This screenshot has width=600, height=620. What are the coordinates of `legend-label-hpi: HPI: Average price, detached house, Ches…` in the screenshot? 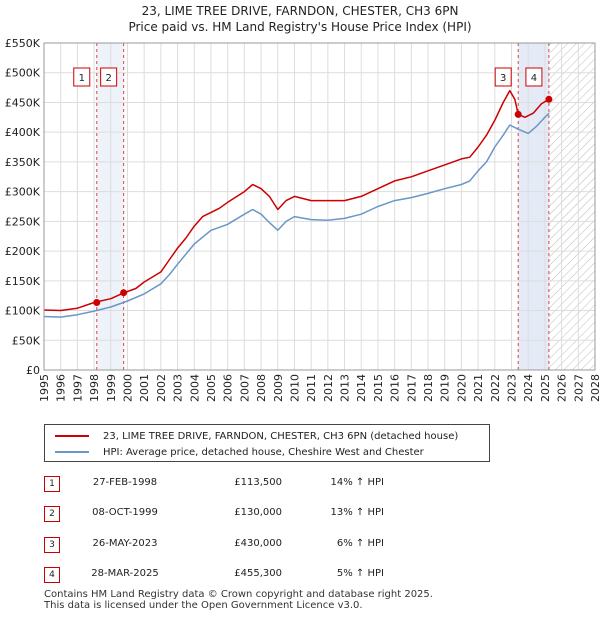 It's located at (263, 452).